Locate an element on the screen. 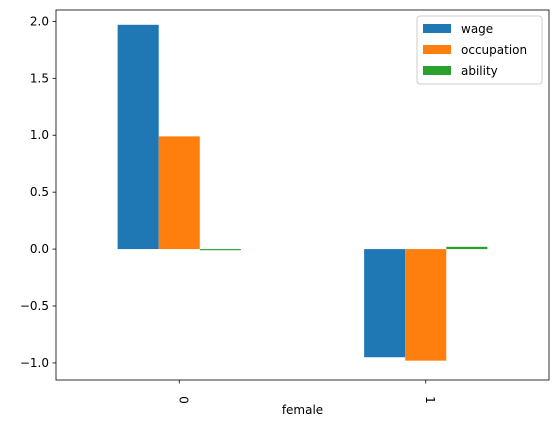  y-axis: −1.0 −0.5 0.0 0.5 1.0 1.5 2.0 is located at coordinates (38, 192).